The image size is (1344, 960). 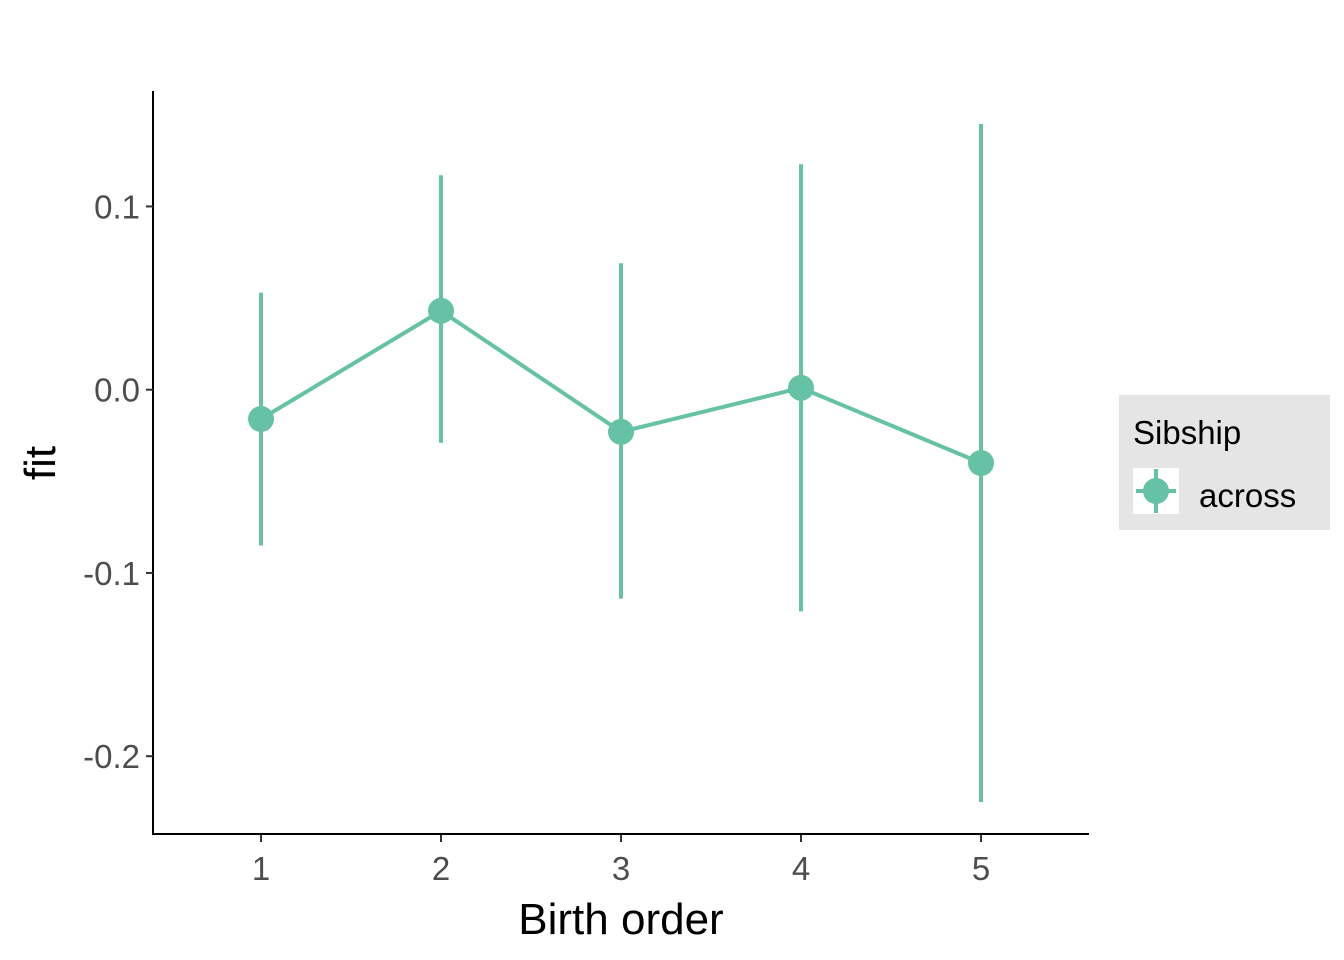 I want to click on x-tick-label: 4, so click(x=801, y=868).